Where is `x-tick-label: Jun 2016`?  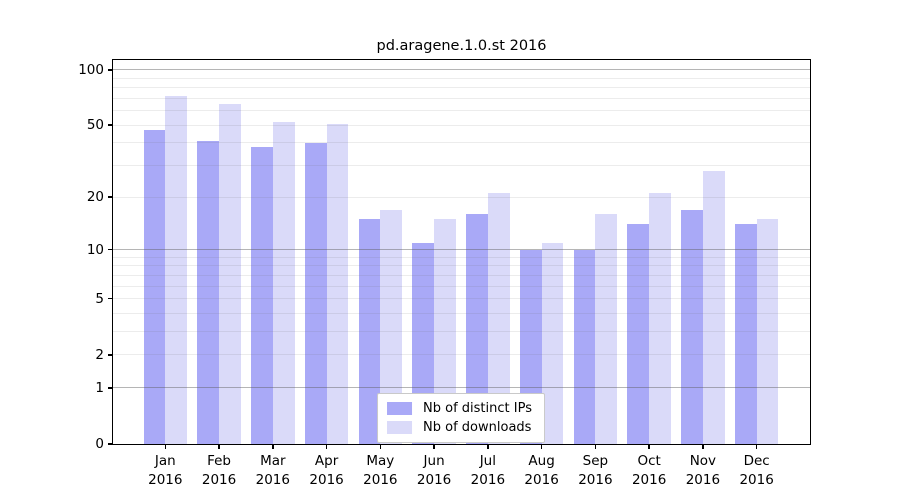
x-tick-label: Jun 2016 is located at coordinates (434, 470).